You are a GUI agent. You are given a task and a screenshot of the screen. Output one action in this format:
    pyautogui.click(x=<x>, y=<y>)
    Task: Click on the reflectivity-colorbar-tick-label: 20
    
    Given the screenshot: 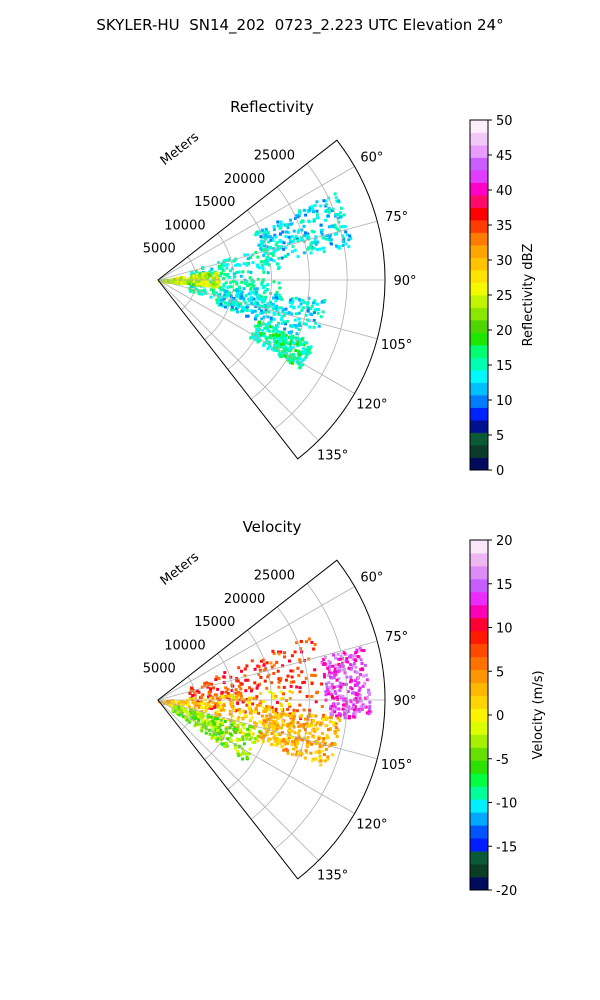 What is the action you would take?
    pyautogui.click(x=504, y=331)
    